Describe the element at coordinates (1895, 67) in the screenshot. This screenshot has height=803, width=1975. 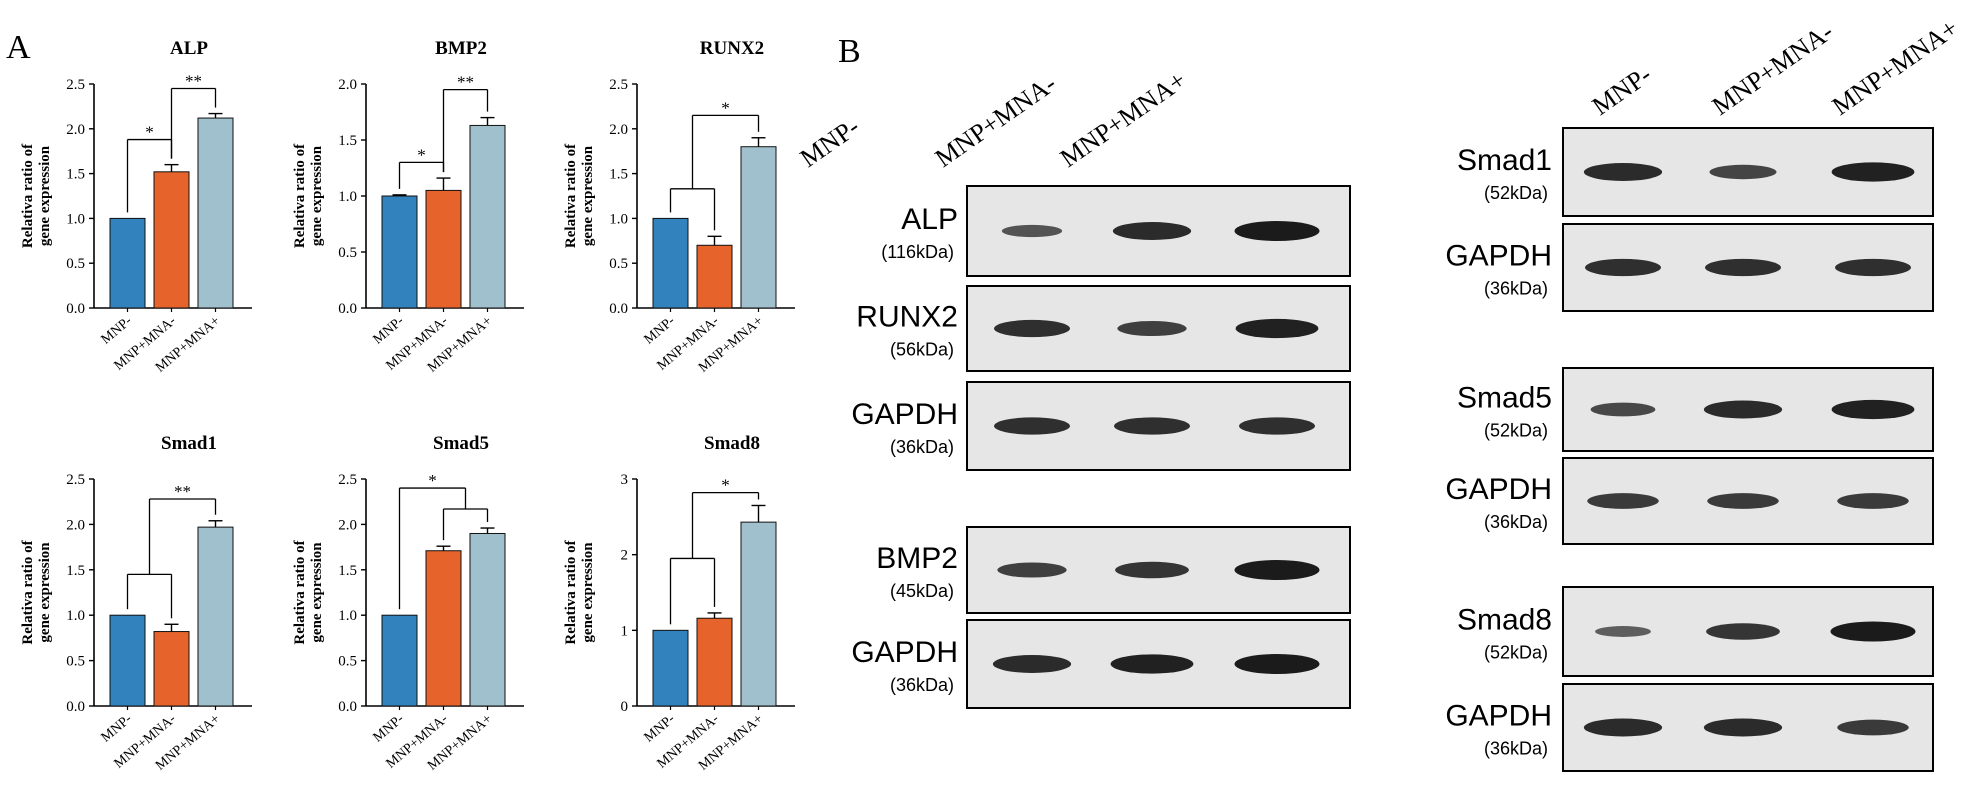
I see `lane-header-right-2: MNP+MNA+` at that location.